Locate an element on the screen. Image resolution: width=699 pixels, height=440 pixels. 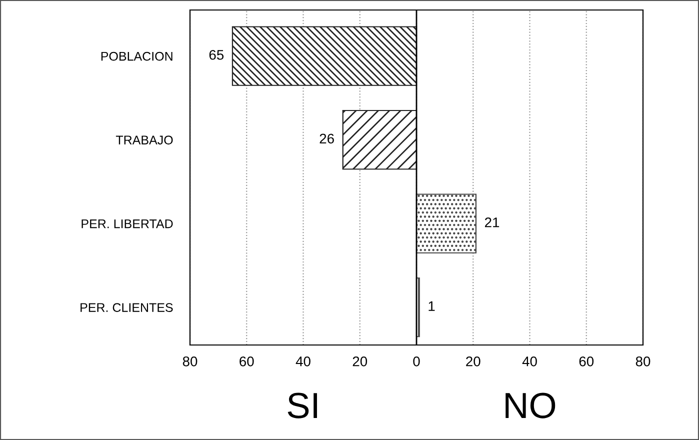
data-label: 65 is located at coordinates (216, 55).